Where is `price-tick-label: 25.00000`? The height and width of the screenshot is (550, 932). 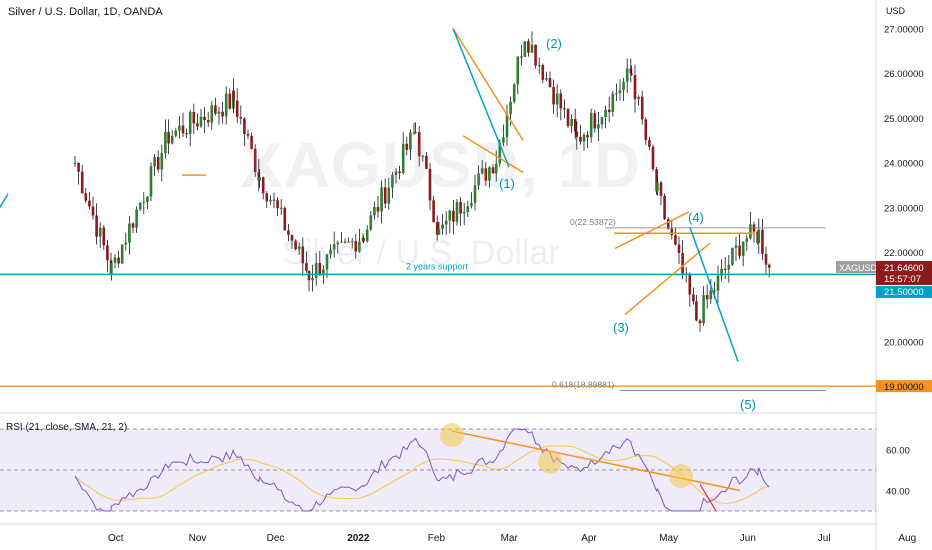
price-tick-label: 25.00000 is located at coordinates (904, 119).